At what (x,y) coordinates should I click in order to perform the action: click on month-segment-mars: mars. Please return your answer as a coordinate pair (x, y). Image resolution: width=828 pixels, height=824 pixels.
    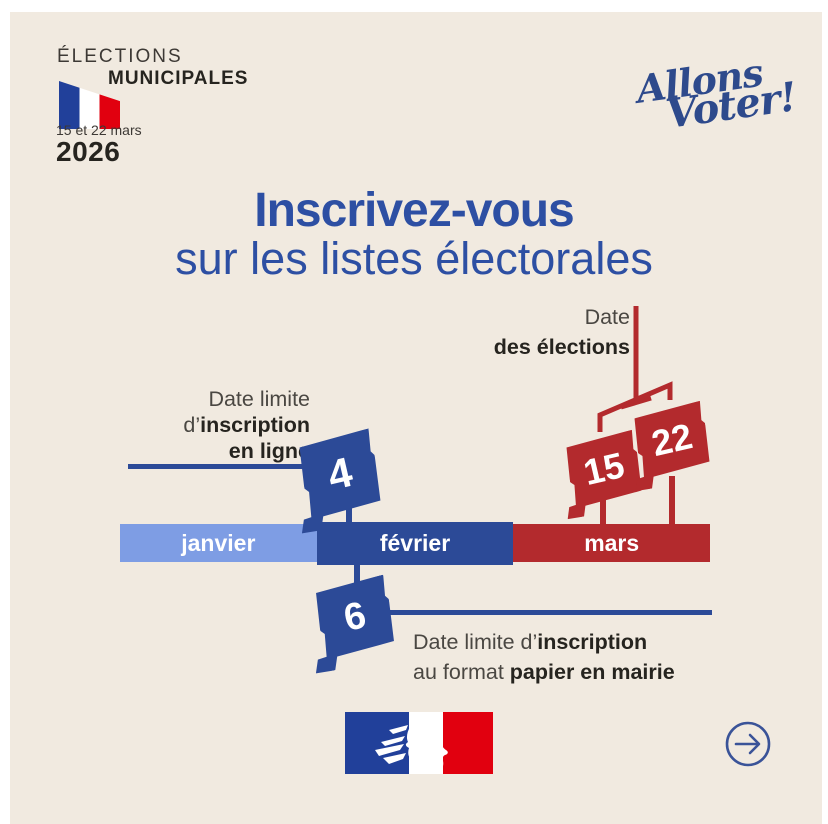
    Looking at the image, I should click on (612, 543).